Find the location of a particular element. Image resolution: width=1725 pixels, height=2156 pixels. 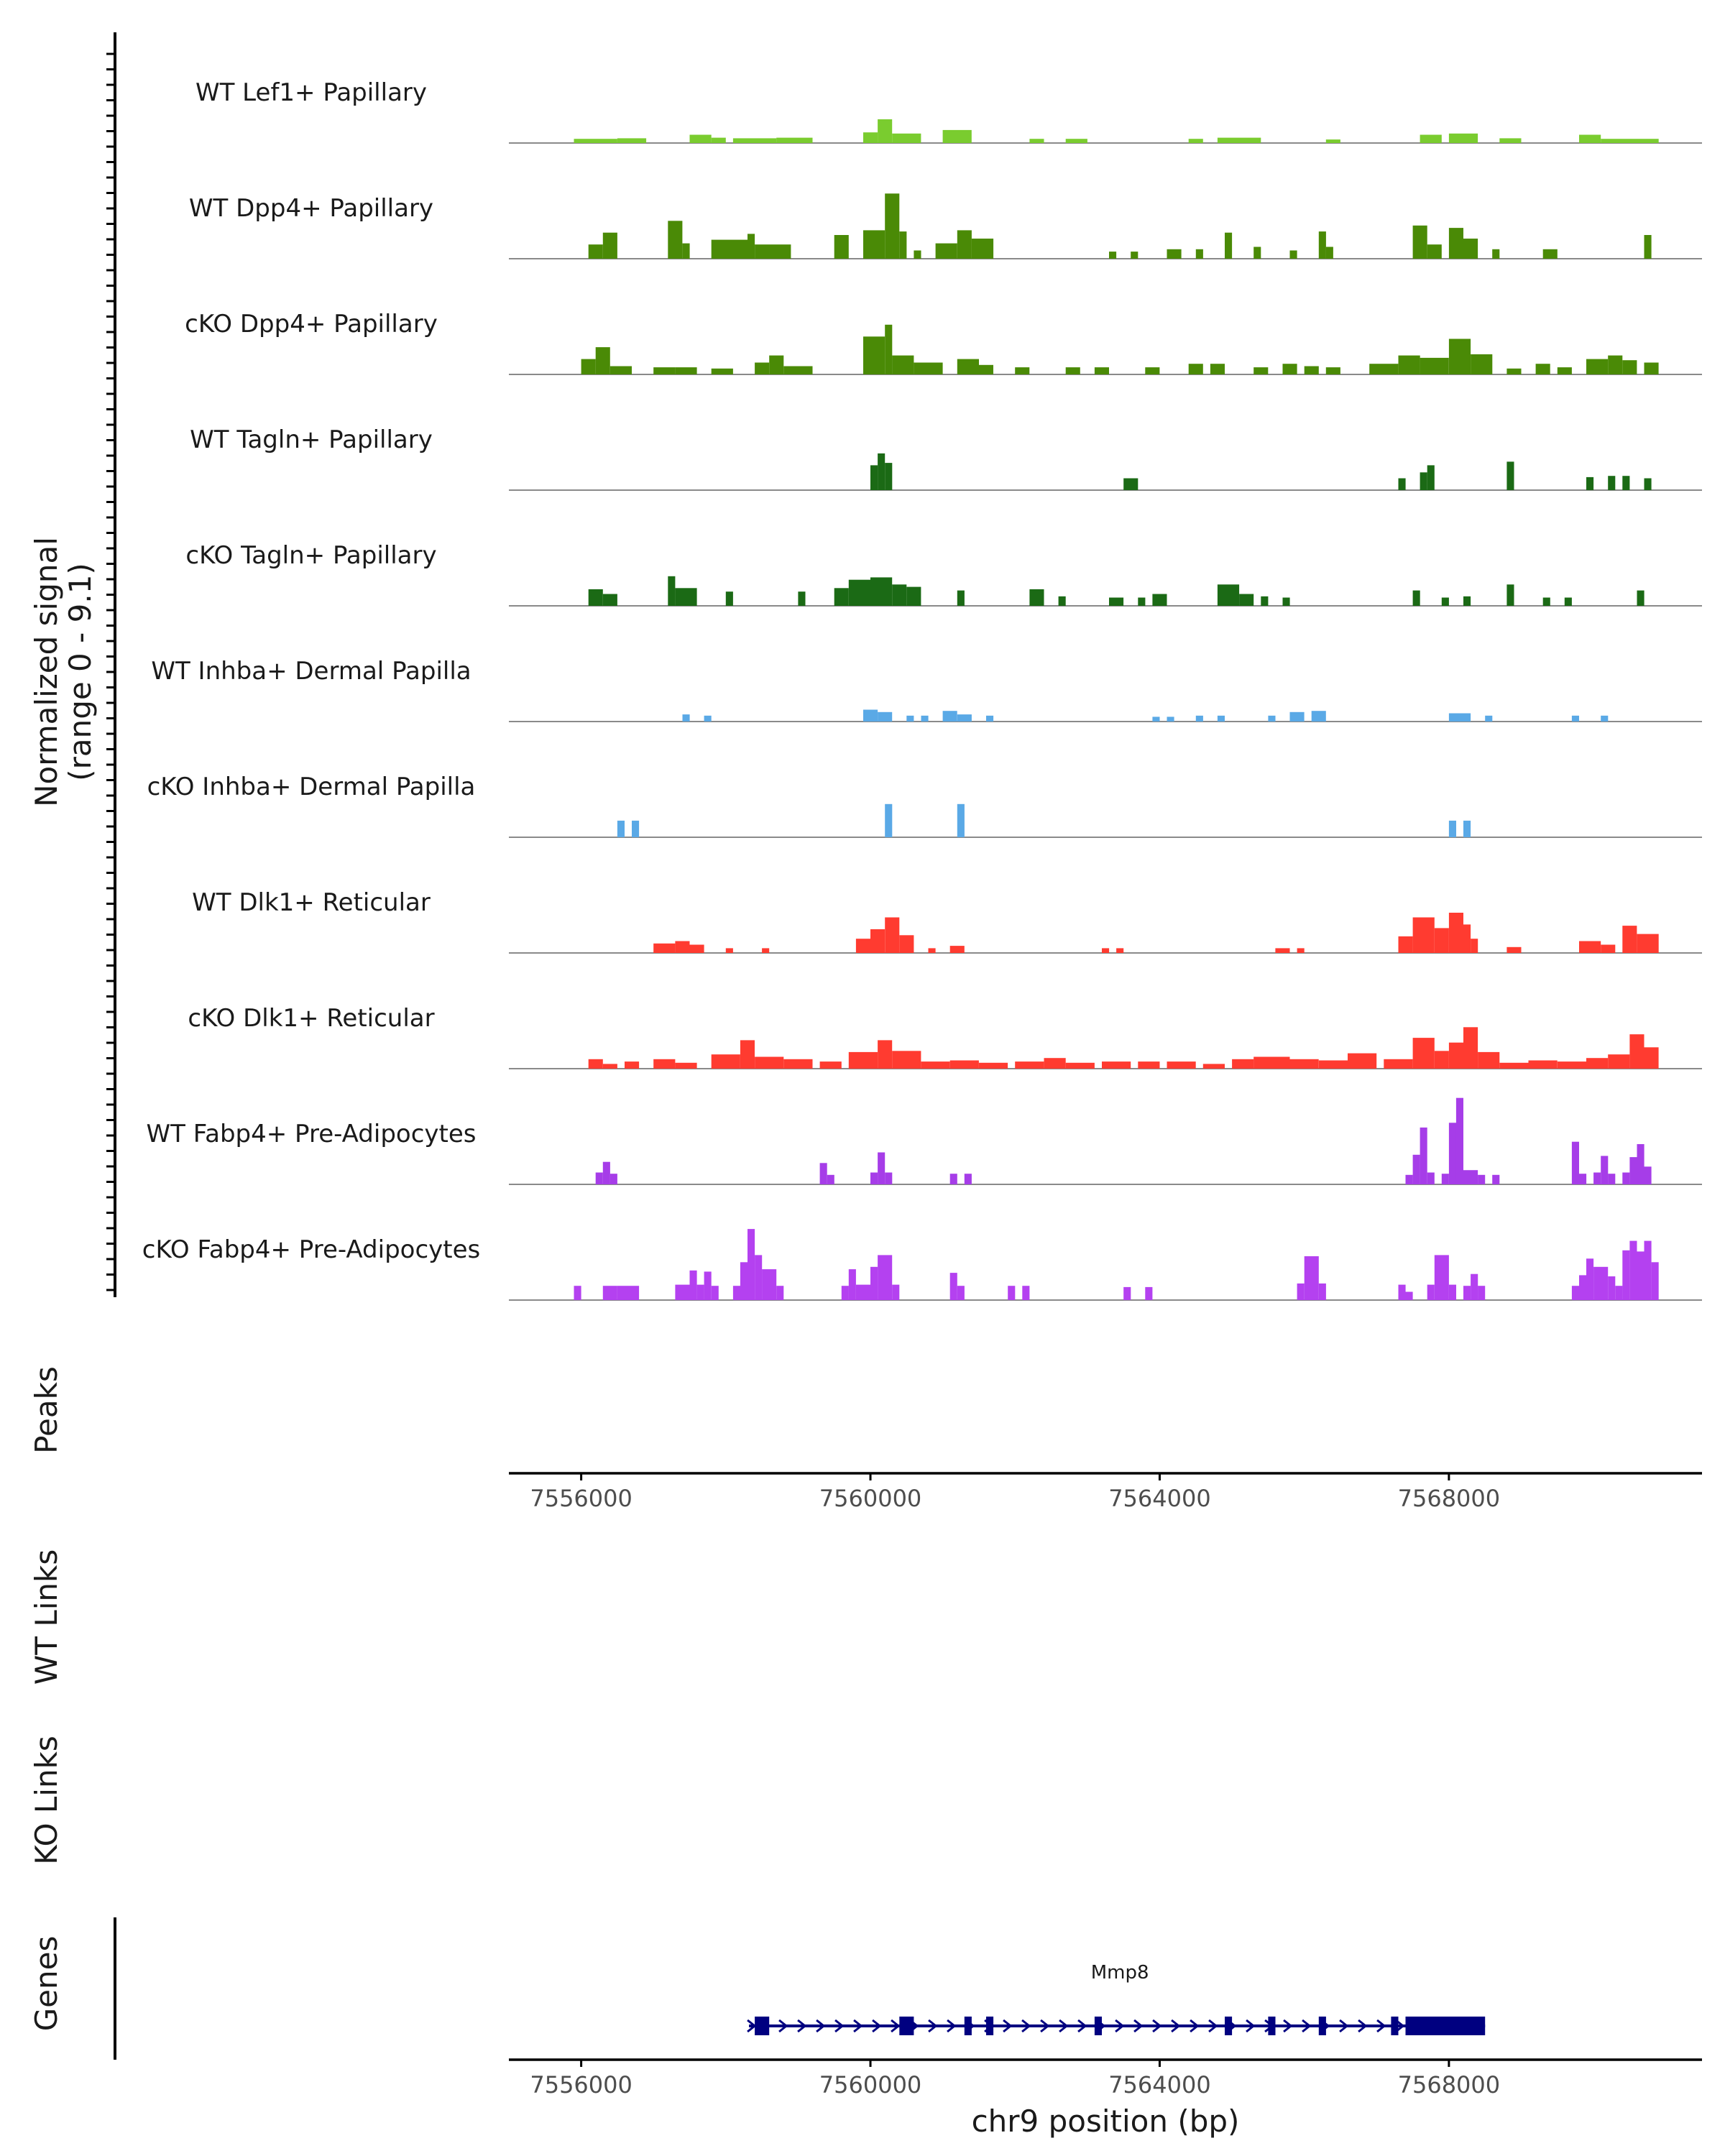

y-axis-label: Normalized signal is located at coordinates (46, 672).